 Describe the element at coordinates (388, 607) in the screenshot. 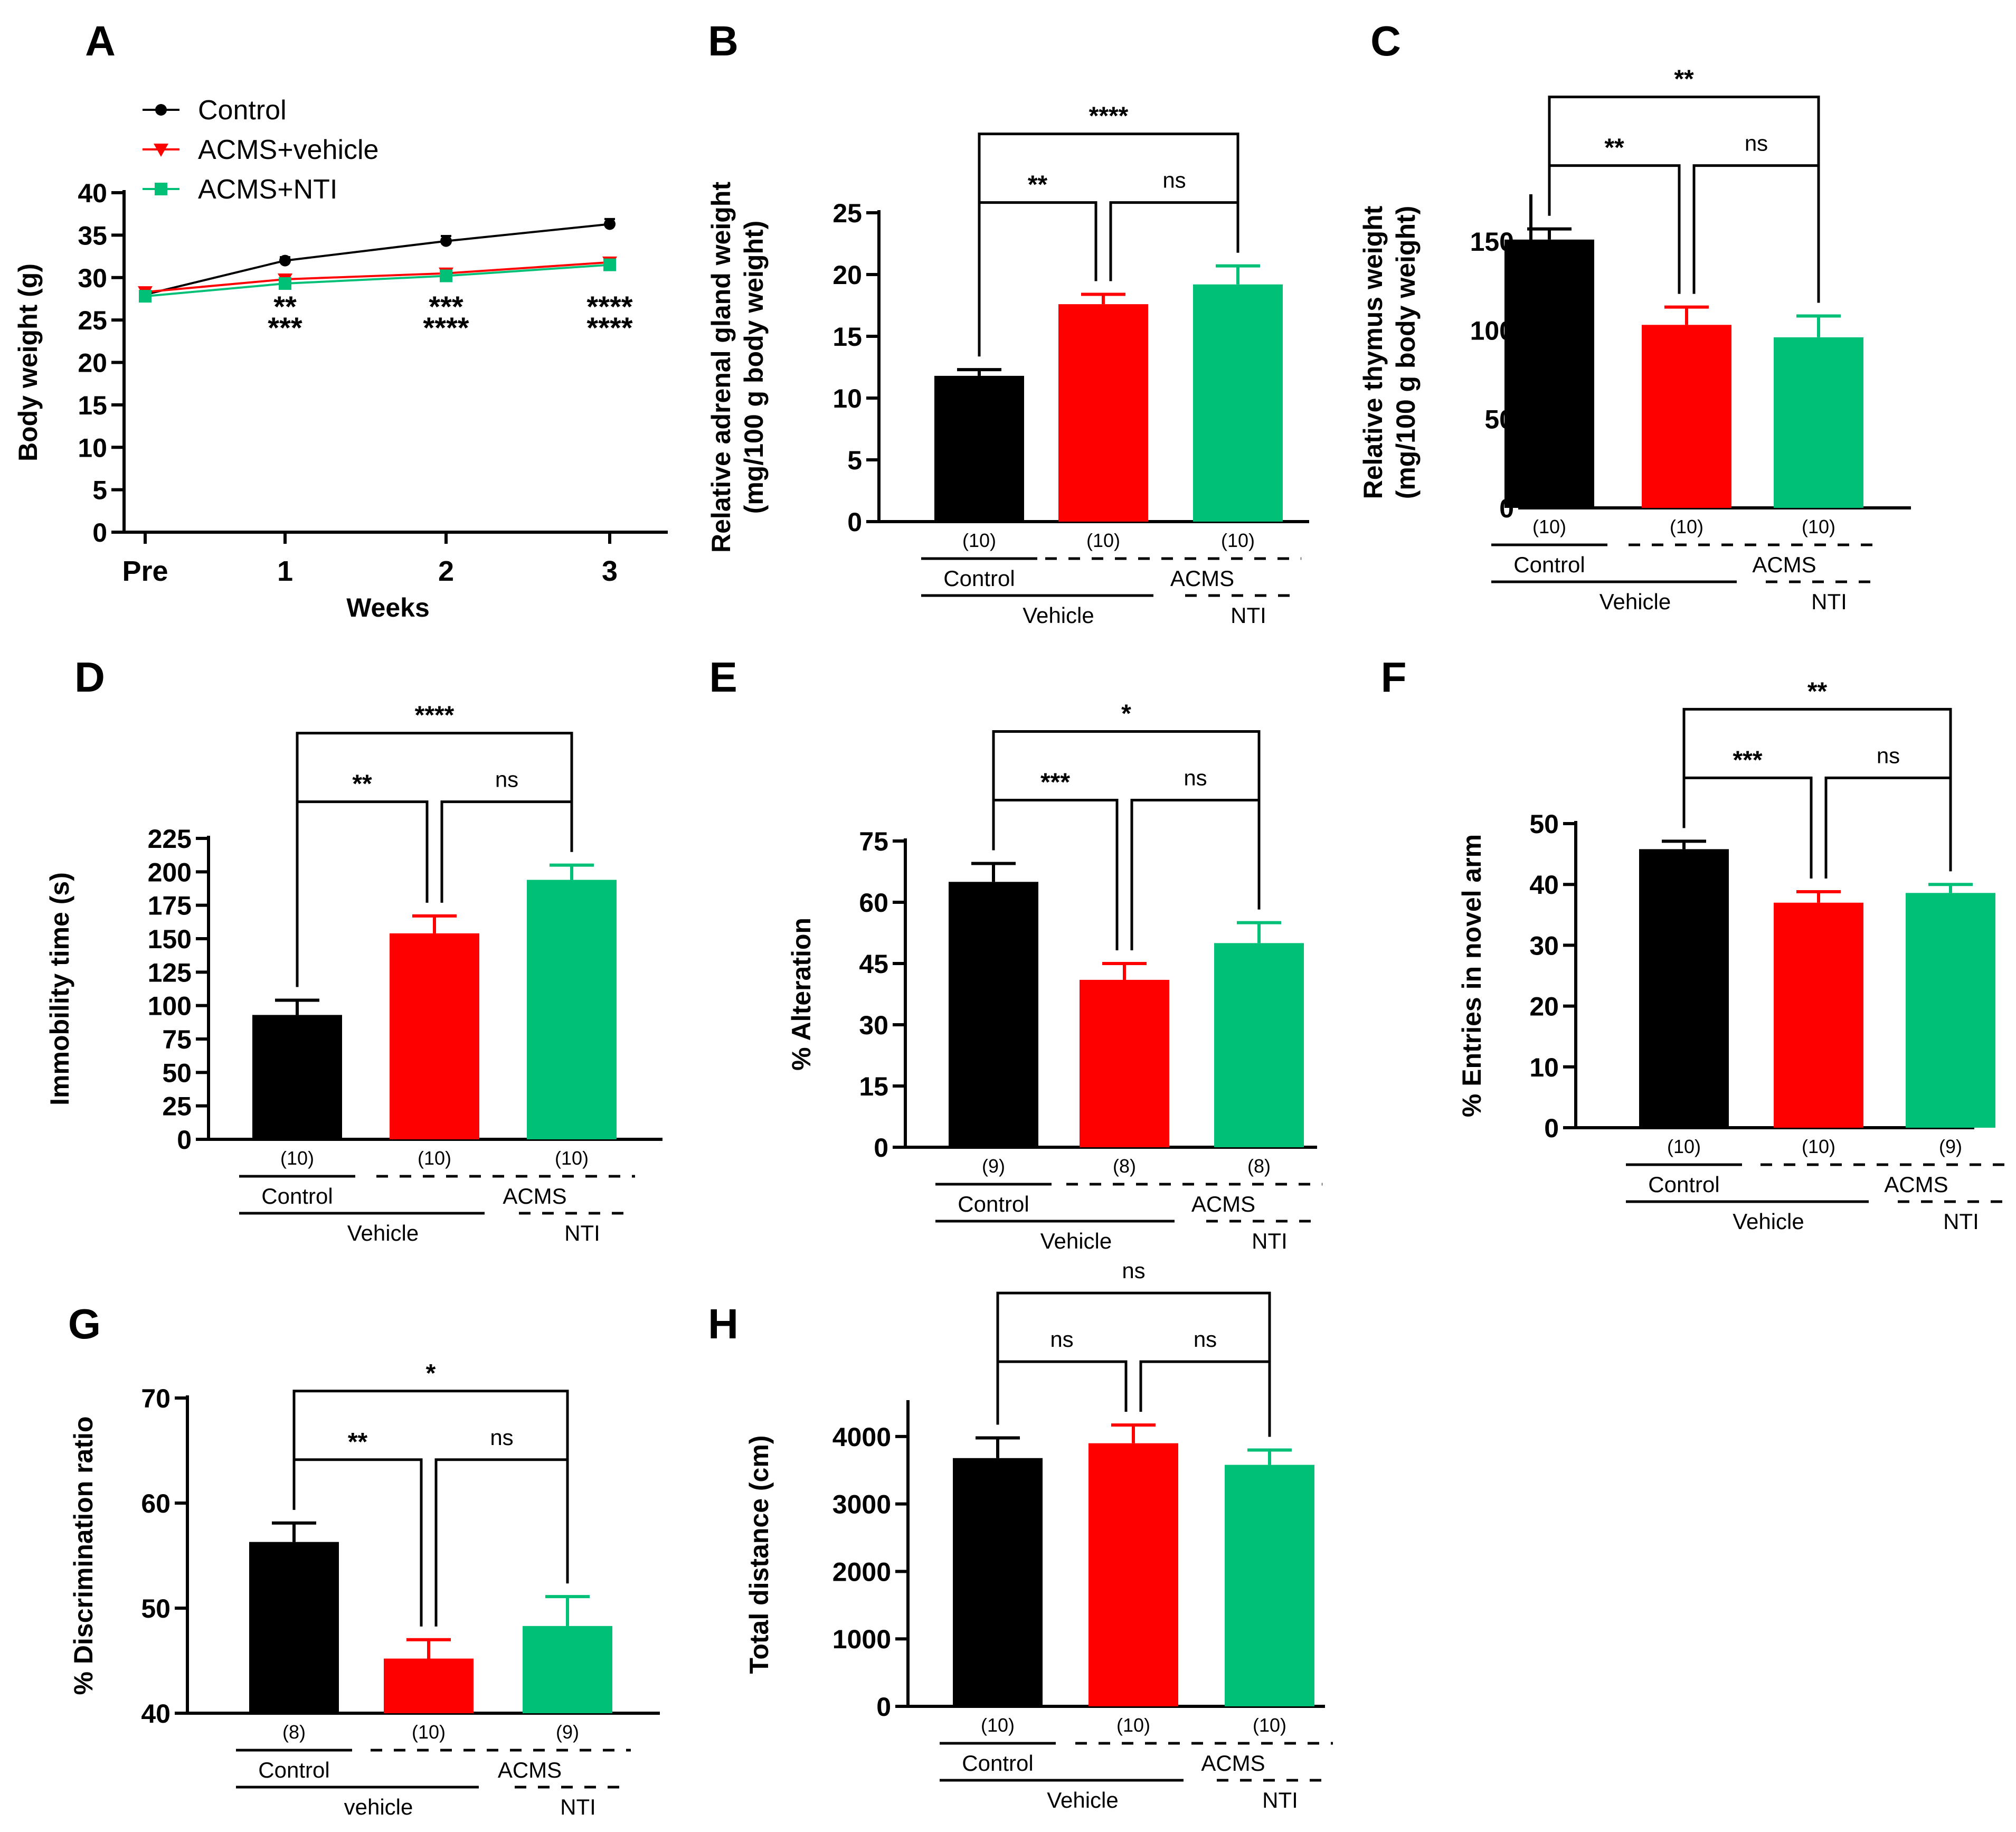

I see `x-axis-label: Weeks` at that location.